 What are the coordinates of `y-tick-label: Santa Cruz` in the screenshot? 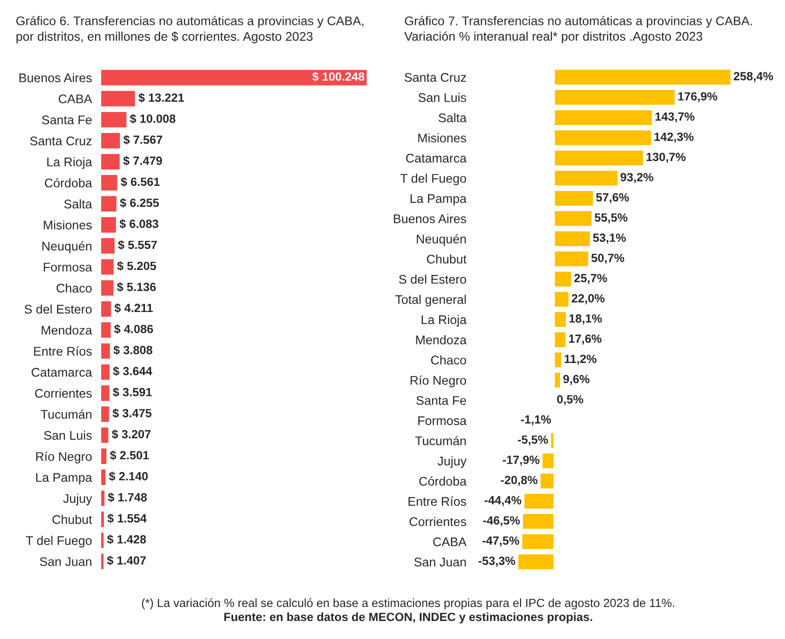 It's located at (435, 77).